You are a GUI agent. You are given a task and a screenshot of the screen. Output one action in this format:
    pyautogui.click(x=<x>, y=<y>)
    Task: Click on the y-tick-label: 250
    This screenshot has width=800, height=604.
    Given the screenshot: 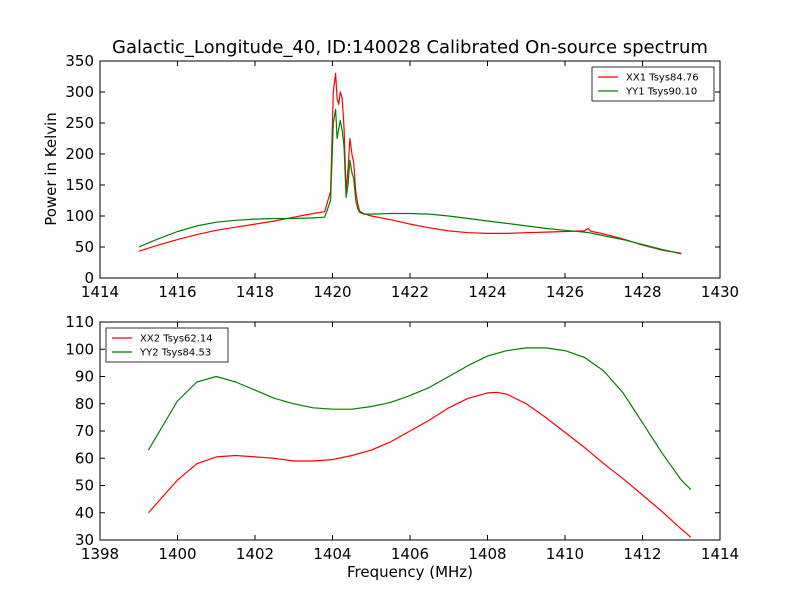 What is the action you would take?
    pyautogui.click(x=79, y=123)
    